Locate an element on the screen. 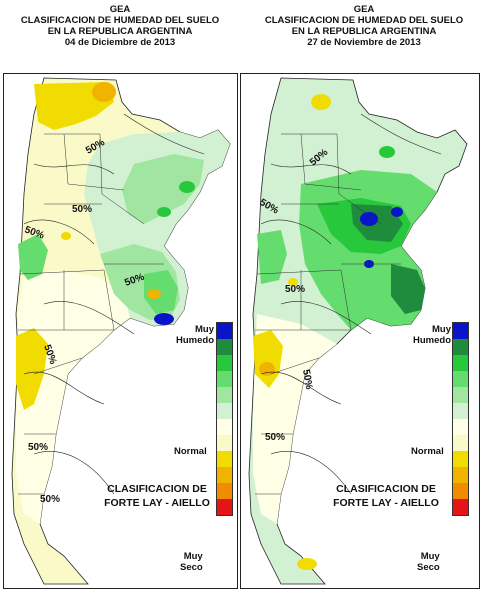  humid-zone-se is located at coordinates (408, 289).